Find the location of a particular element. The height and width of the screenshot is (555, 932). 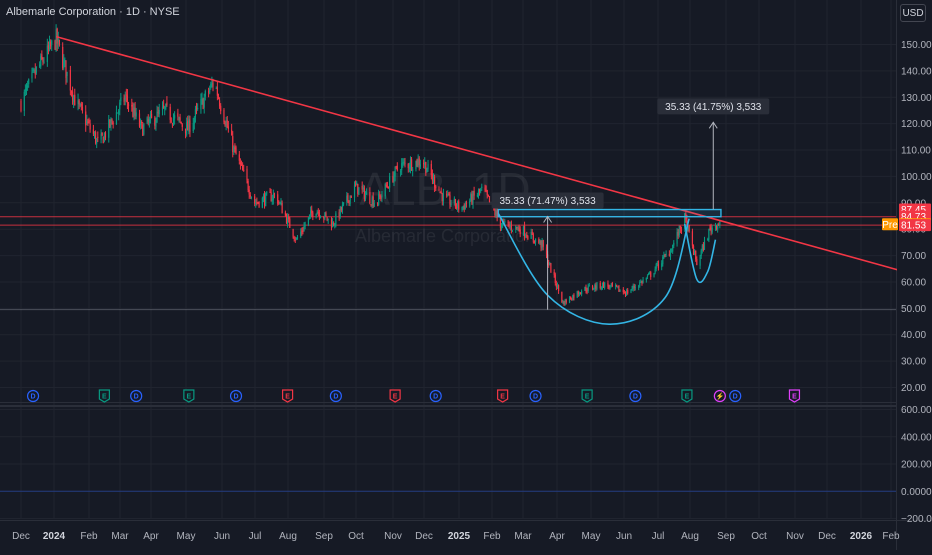

time-tick-19: Jul is located at coordinates (658, 536).